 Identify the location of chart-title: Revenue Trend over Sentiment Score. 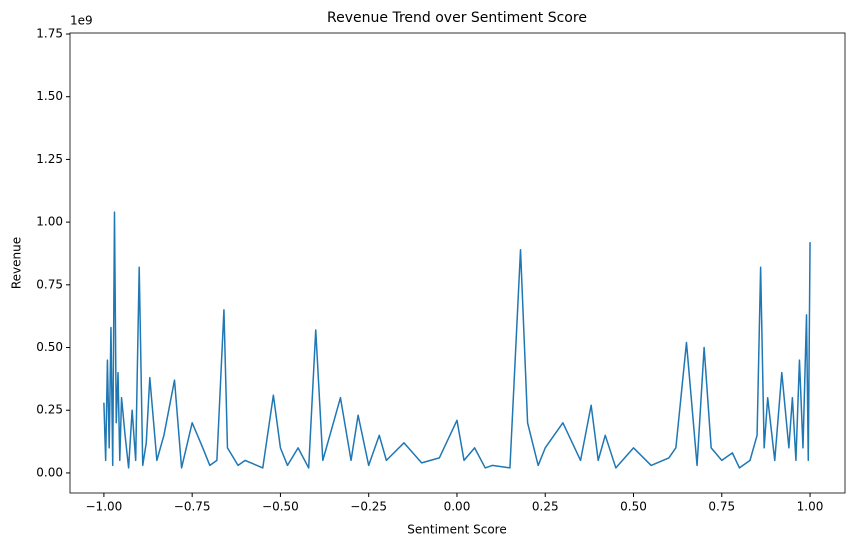
(457, 18).